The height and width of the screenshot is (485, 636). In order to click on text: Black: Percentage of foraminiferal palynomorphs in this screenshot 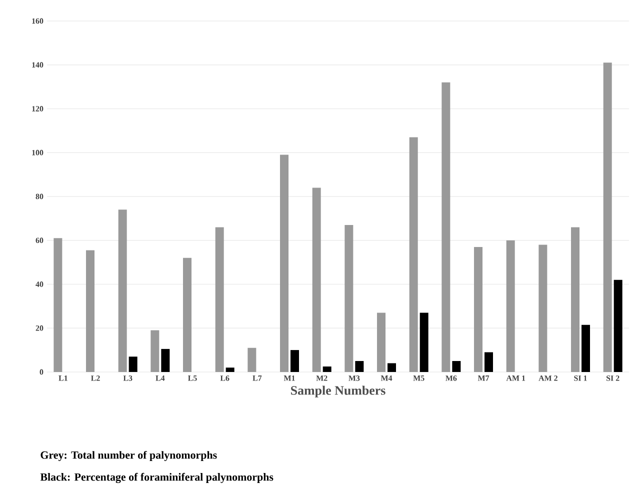, I will do `click(157, 478)`.